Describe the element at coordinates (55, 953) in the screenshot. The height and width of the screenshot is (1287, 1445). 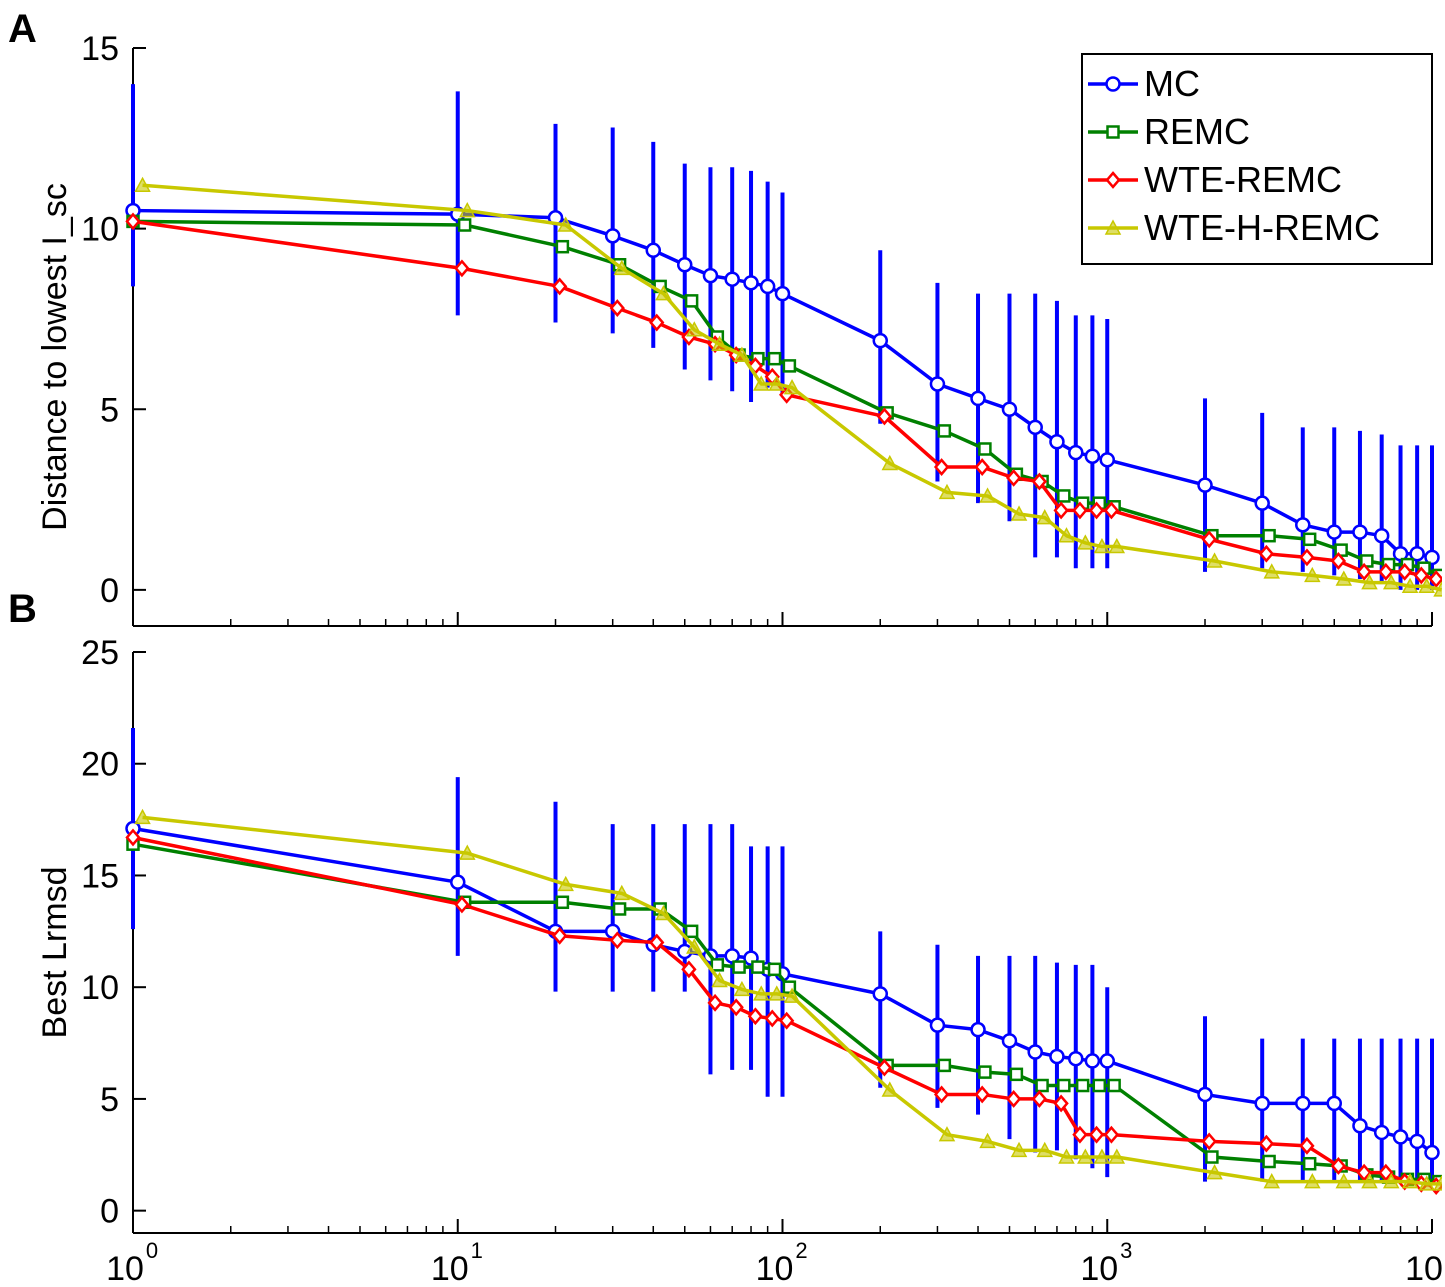
I see `y-axis-title: Best Lrmsd` at that location.